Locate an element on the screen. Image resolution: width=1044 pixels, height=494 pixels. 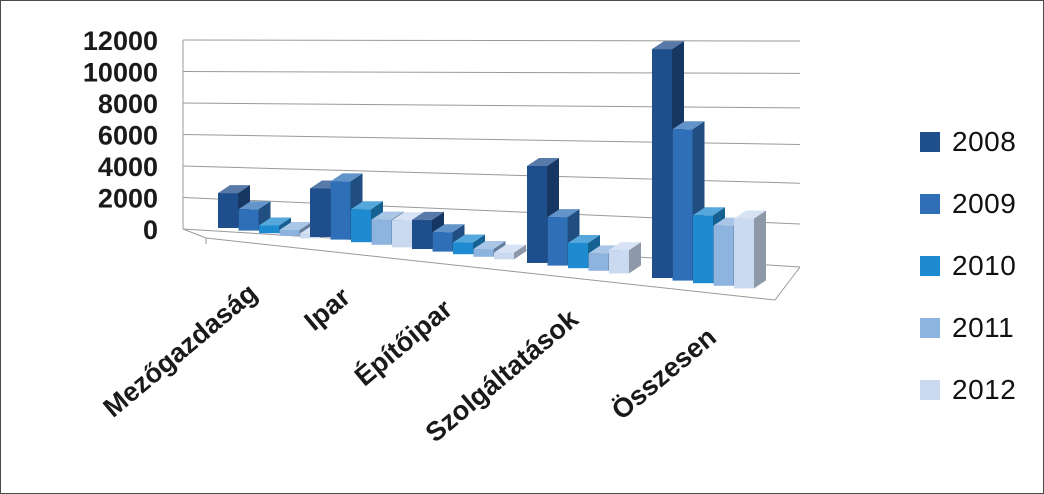
legend-label: 2009 is located at coordinates (984, 203).